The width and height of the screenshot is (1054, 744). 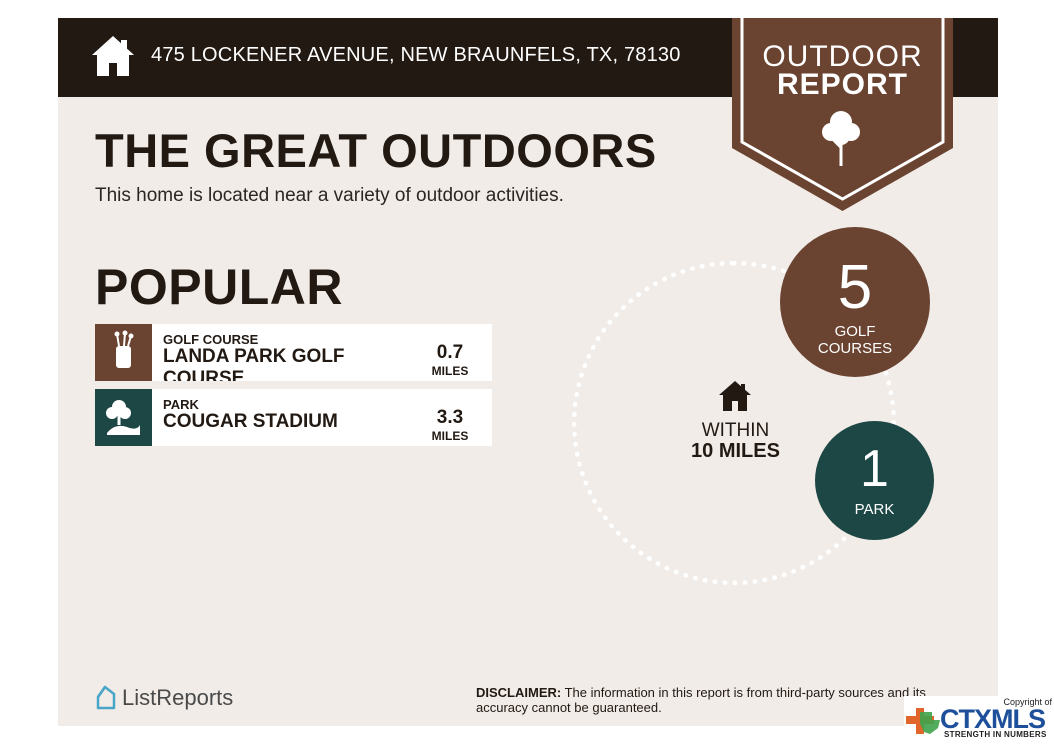 I want to click on disclaimer-label: DISCLAIMER:, so click(x=519, y=692).